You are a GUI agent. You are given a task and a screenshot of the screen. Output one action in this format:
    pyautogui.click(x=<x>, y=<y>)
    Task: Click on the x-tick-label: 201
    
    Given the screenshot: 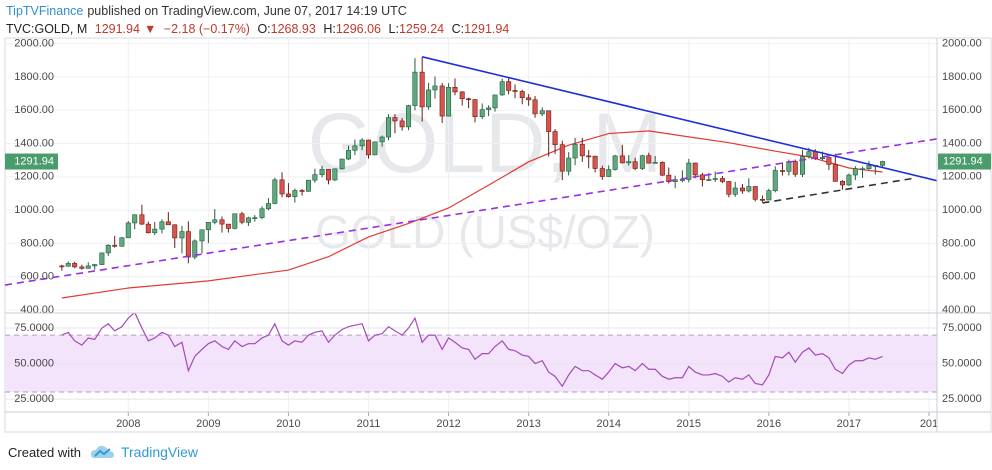 What is the action you would take?
    pyautogui.click(x=929, y=424)
    